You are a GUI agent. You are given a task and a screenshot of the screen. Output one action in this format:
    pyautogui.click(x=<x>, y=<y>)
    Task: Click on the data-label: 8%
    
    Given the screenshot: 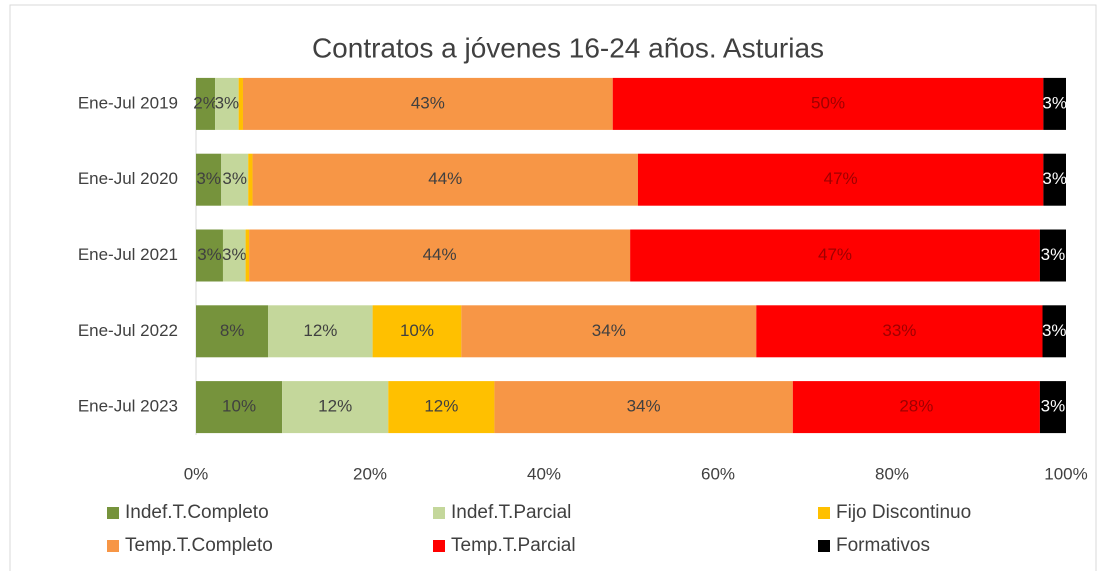 What is the action you would take?
    pyautogui.click(x=232, y=330)
    